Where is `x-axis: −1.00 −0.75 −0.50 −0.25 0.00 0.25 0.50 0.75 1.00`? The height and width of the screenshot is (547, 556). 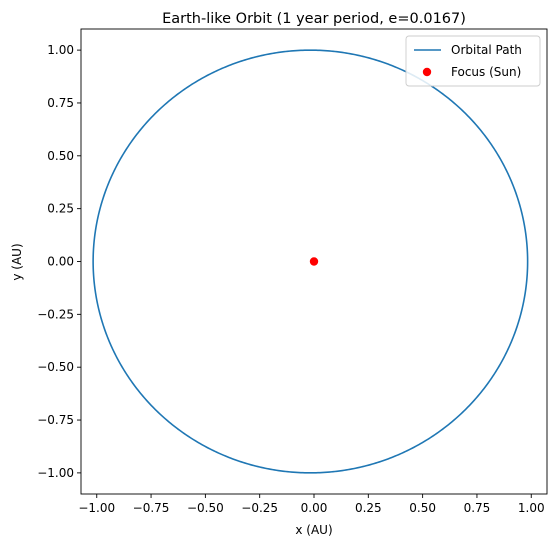
x-axis: −1.00 −0.75 −0.50 −0.25 0.00 0.25 0.50 0.75 1.00 is located at coordinates (311, 504).